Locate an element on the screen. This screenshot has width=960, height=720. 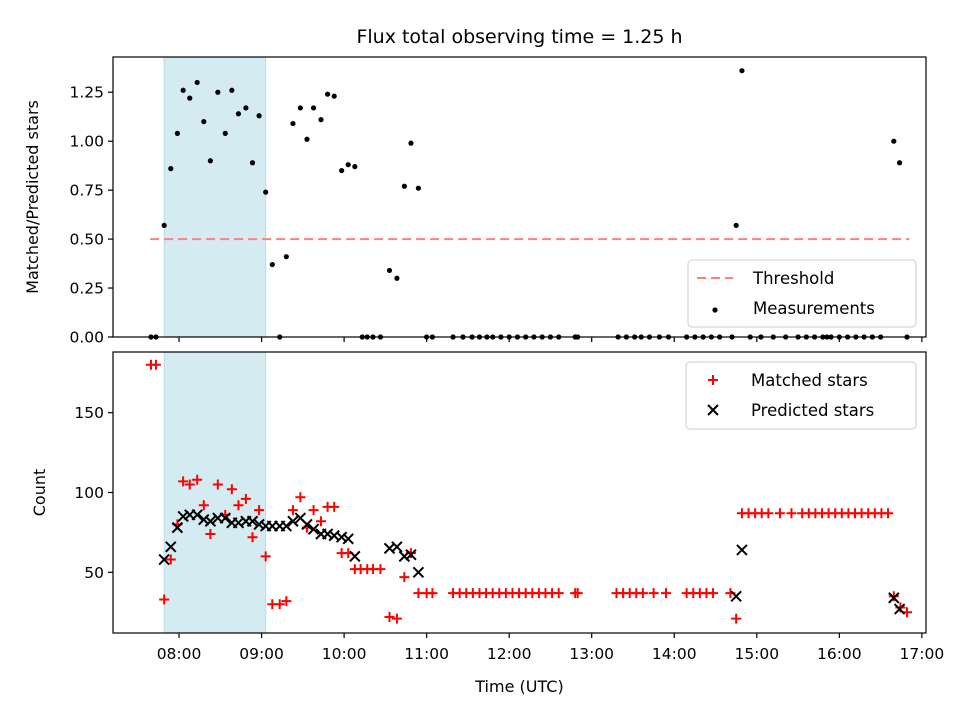
legend-entry-label: Measurements is located at coordinates (814, 308).